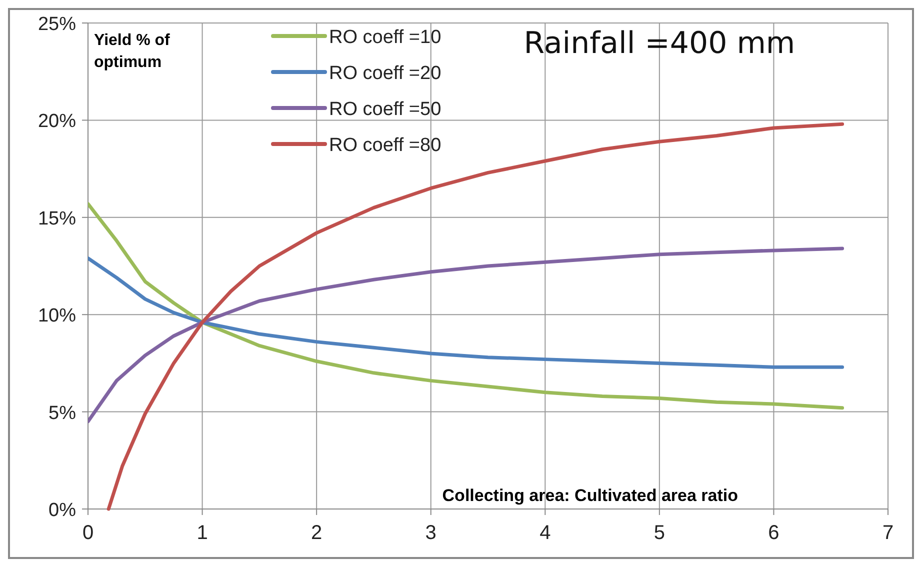 This screenshot has height=567, width=922. I want to click on legend-label: RO coeff =20, so click(385, 73).